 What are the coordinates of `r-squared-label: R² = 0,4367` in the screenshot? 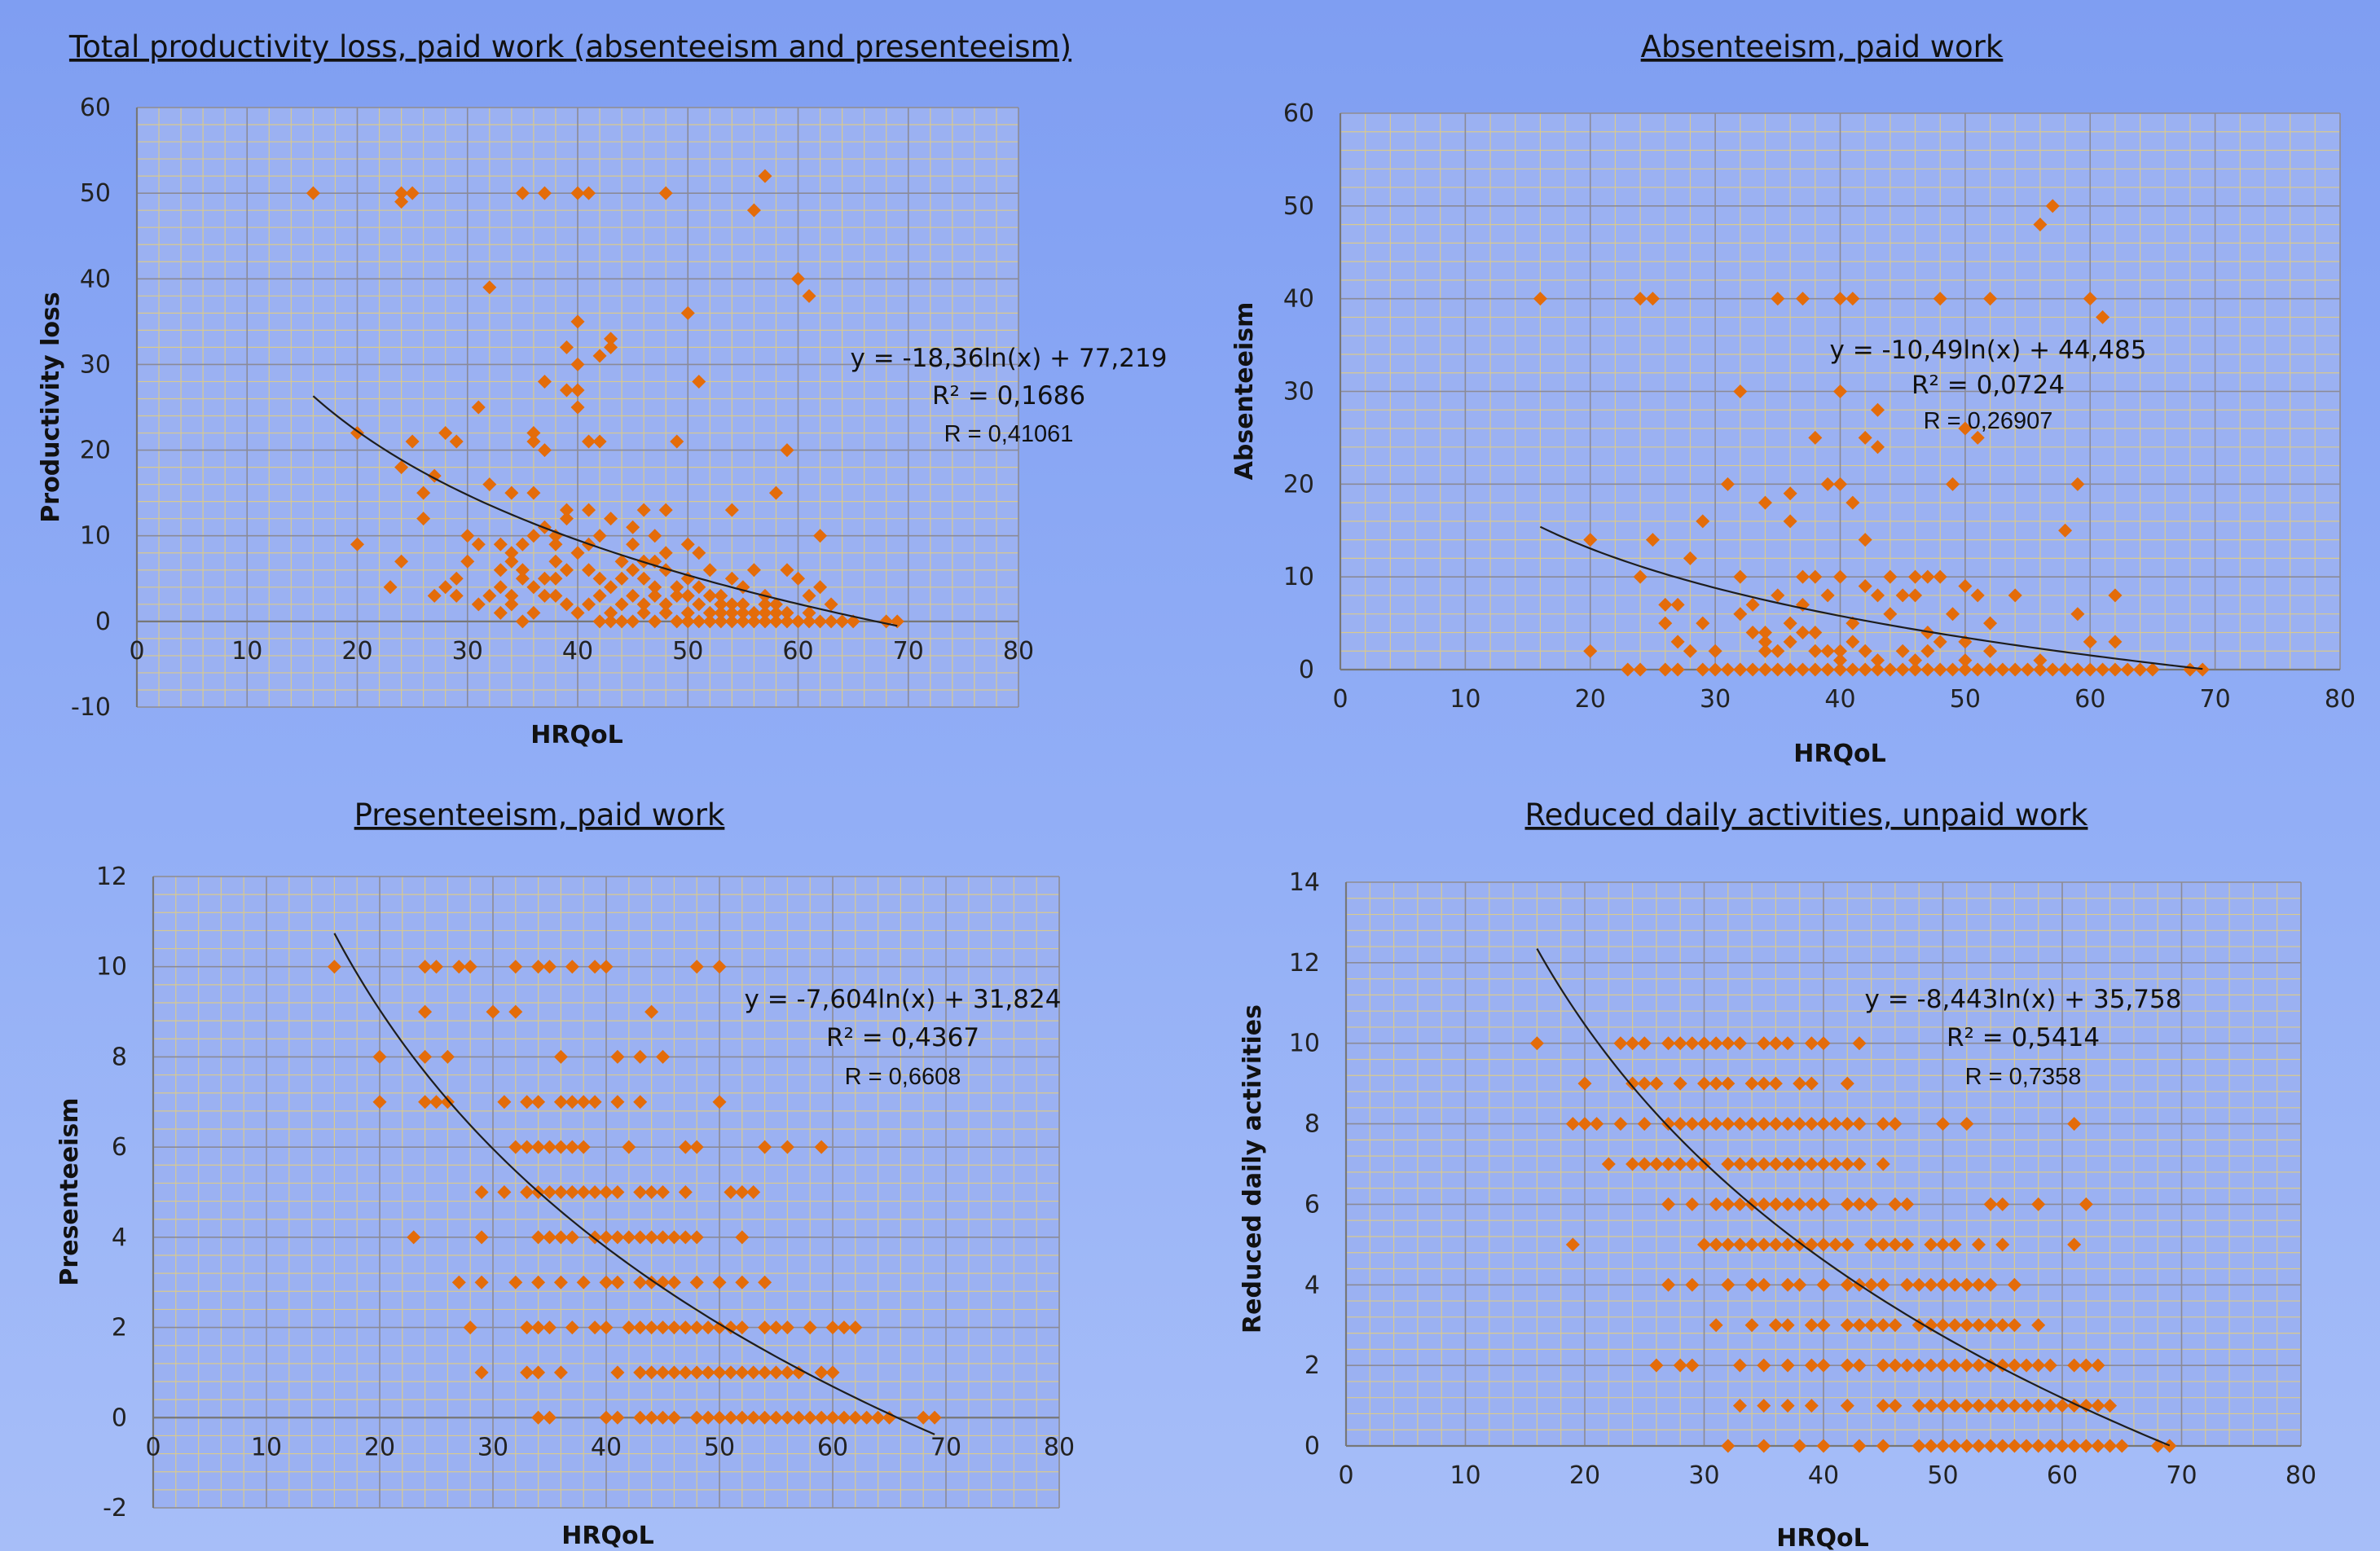 It's located at (902, 1037).